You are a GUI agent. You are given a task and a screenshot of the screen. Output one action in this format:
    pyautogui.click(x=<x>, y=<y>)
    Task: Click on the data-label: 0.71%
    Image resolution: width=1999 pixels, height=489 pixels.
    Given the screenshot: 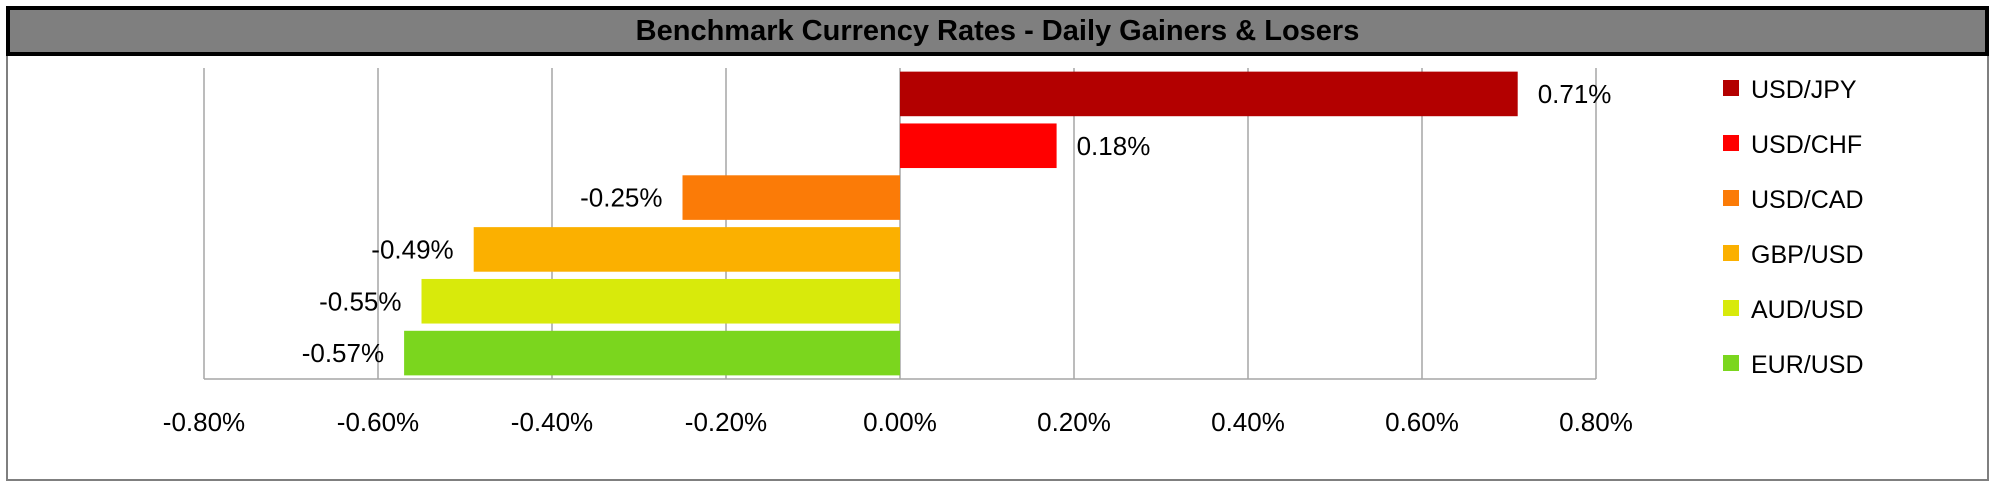 What is the action you would take?
    pyautogui.click(x=1575, y=94)
    